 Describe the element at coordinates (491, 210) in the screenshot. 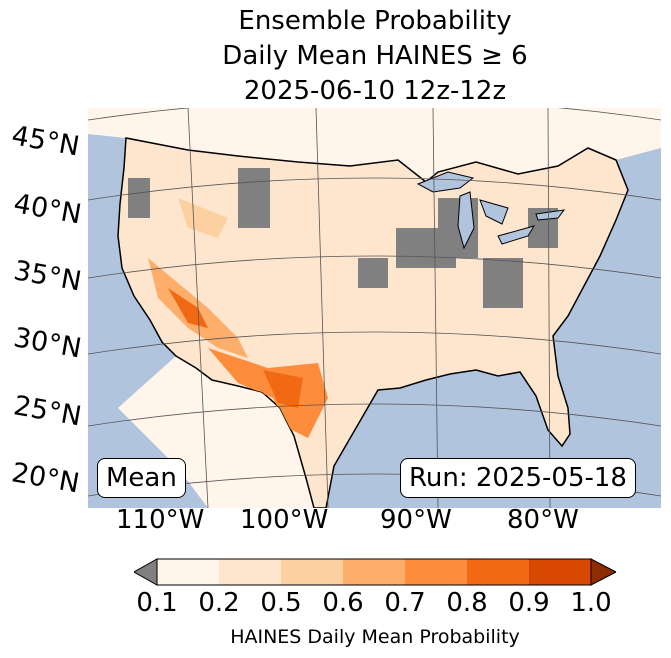

I see `great-lakes` at that location.